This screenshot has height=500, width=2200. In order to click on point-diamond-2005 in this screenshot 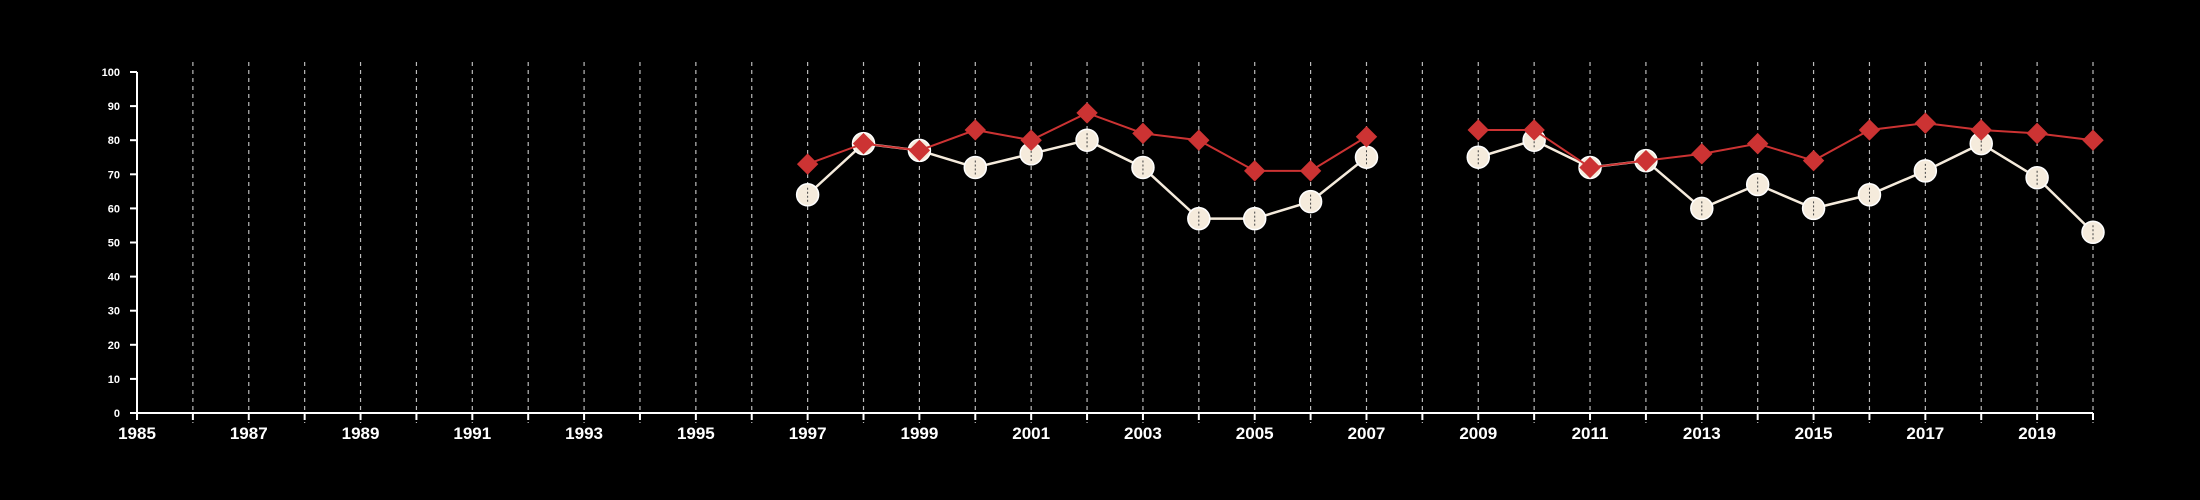, I will do `click(1255, 171)`.